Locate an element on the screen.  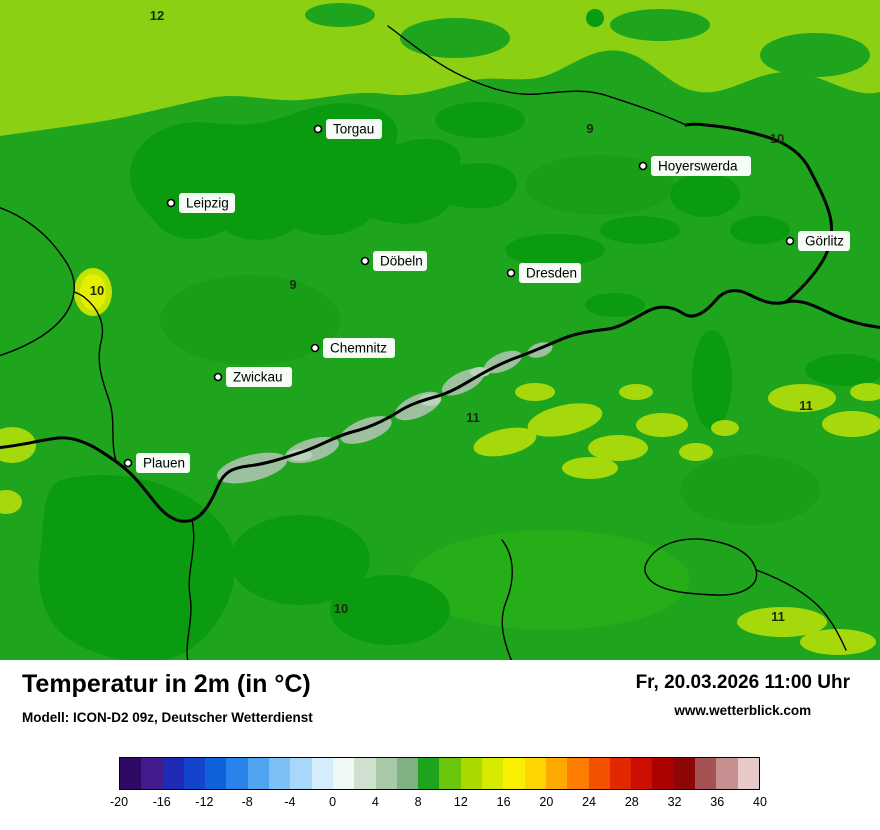
city-marker-zwickau: Zwickau is located at coordinates (252, 377).